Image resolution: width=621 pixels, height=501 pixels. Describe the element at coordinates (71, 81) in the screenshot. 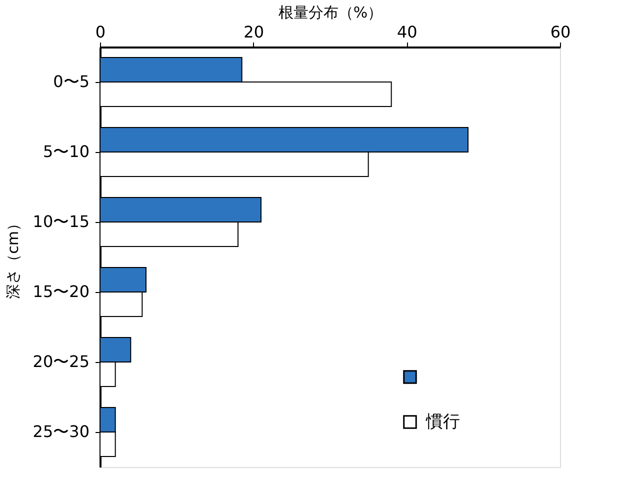

I see `y-tick-label: 0〜5` at that location.